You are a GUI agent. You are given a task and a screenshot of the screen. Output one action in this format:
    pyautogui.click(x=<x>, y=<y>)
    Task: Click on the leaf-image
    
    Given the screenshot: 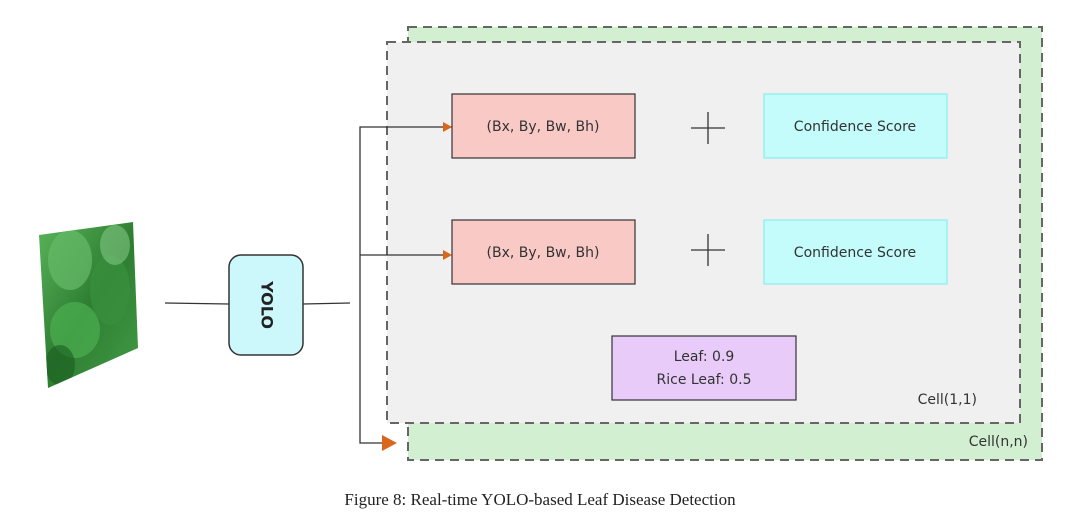 What is the action you would take?
    pyautogui.click(x=88, y=305)
    